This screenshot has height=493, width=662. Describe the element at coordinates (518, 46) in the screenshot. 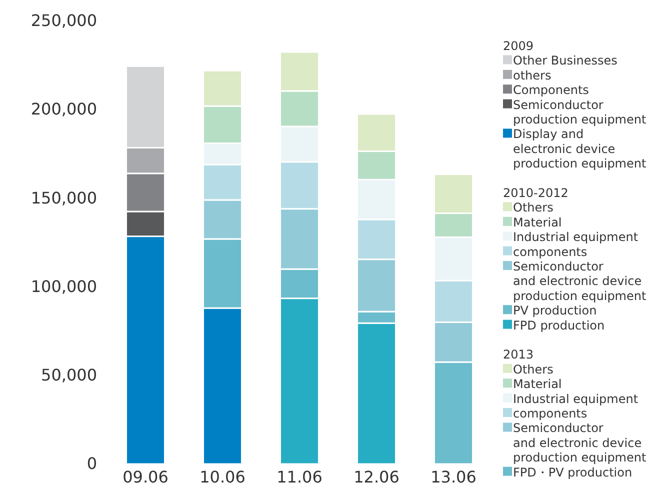

I see `text: 2009` at that location.